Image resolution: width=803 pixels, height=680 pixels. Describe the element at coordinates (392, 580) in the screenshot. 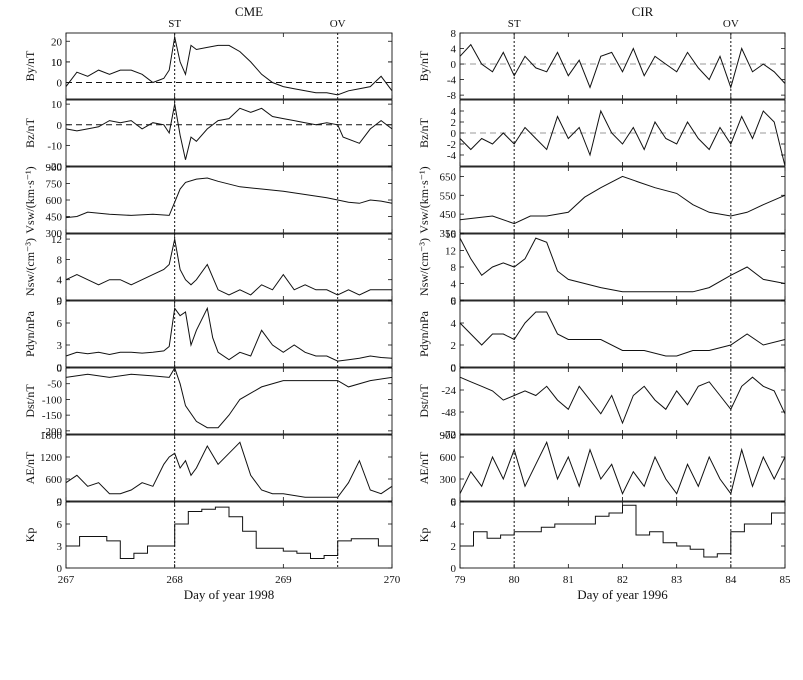

I see `x-tick-label: 270` at that location.